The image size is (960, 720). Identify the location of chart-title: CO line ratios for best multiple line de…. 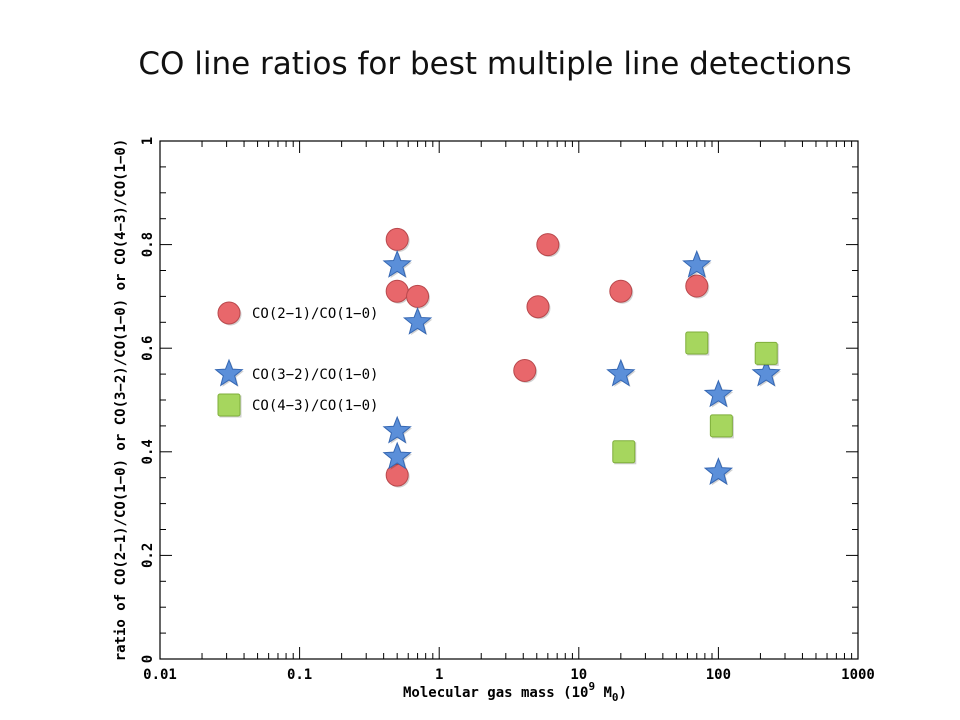
(495, 64).